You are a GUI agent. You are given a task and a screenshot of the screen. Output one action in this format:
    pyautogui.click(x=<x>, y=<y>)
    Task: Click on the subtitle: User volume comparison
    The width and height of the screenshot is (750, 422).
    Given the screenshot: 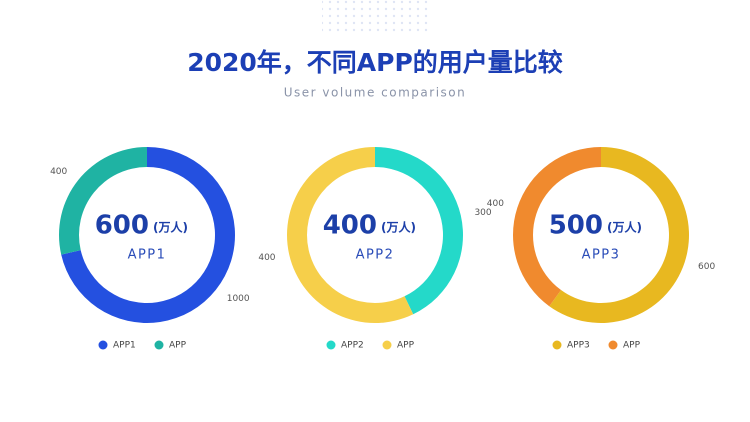 What is the action you would take?
    pyautogui.click(x=375, y=93)
    